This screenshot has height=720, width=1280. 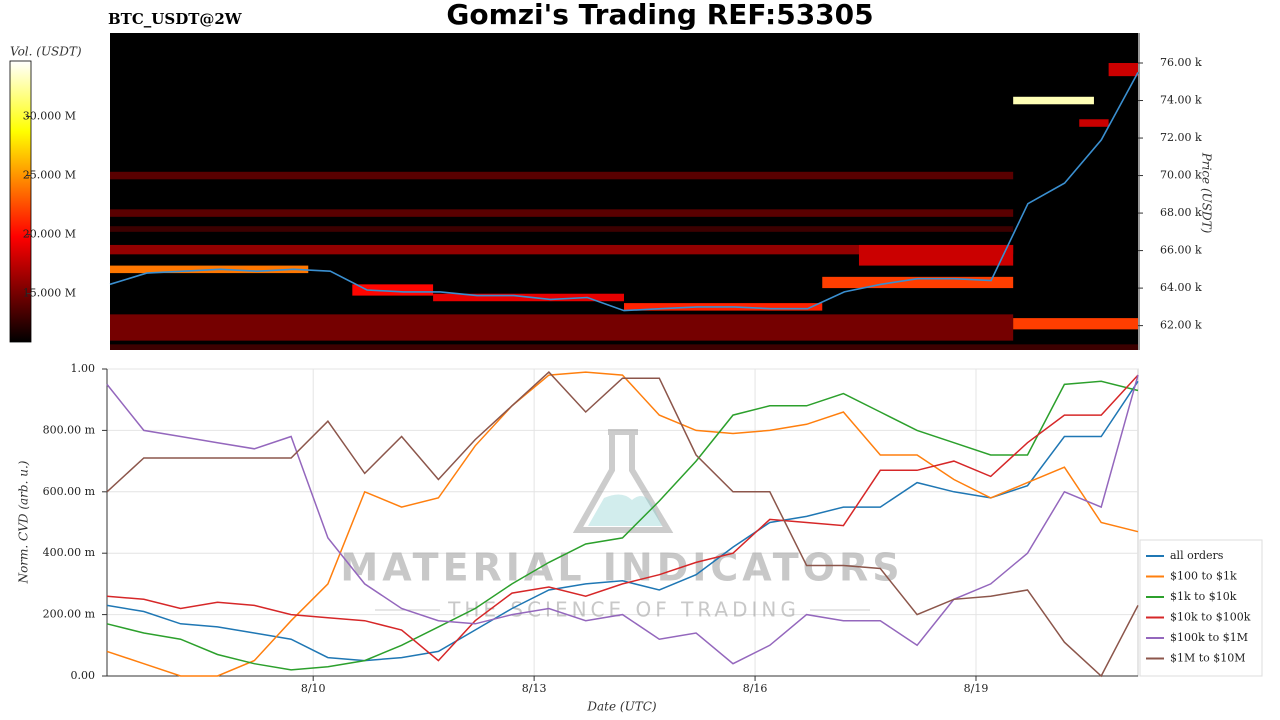 I want to click on colorbar-tick-label: 30.000 M, so click(x=49, y=115).